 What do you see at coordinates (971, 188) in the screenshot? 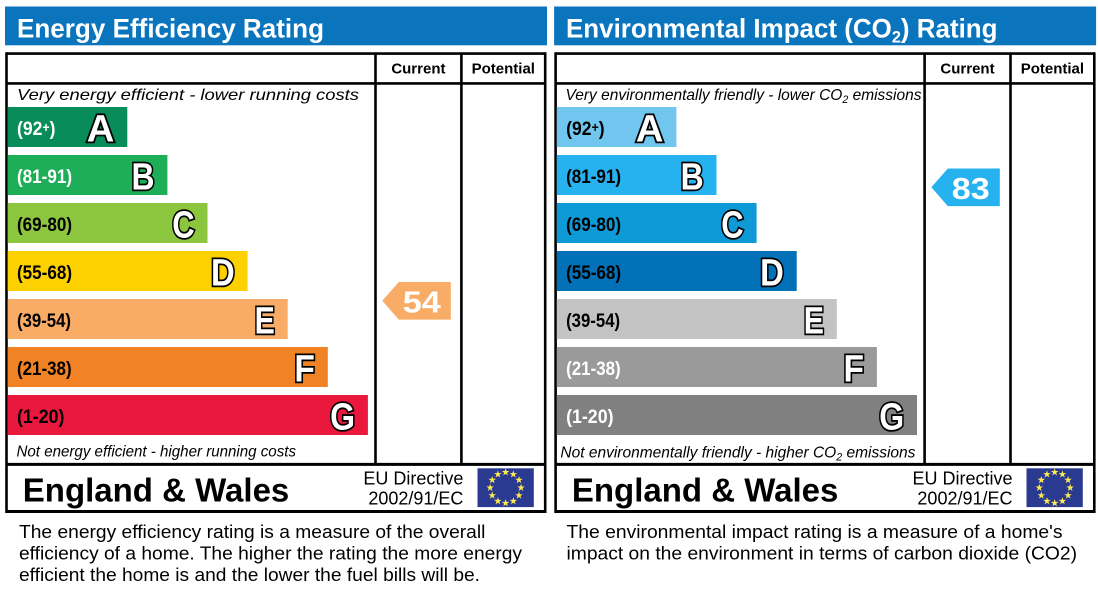
I see `svg-text: 83` at bounding box center [971, 188].